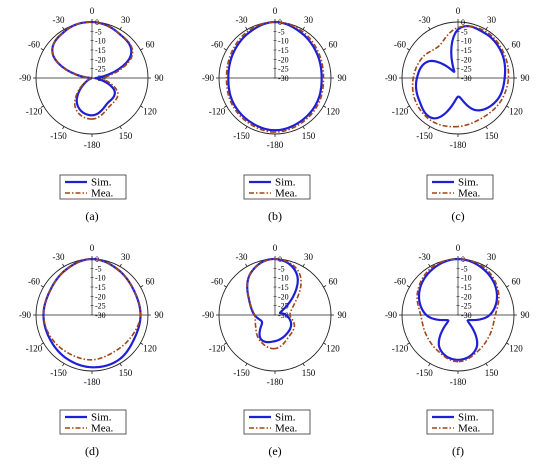 Image resolution: width=550 pixels, height=472 pixels. I want to click on series-line-sim, so click(275, 76).